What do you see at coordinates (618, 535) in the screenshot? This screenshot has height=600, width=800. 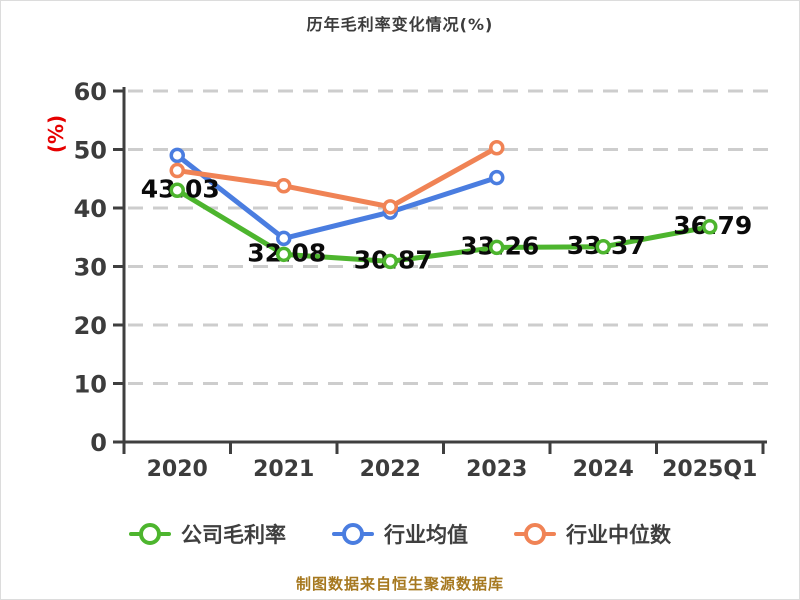 I see `legend-label: 行业中位数` at bounding box center [618, 535].